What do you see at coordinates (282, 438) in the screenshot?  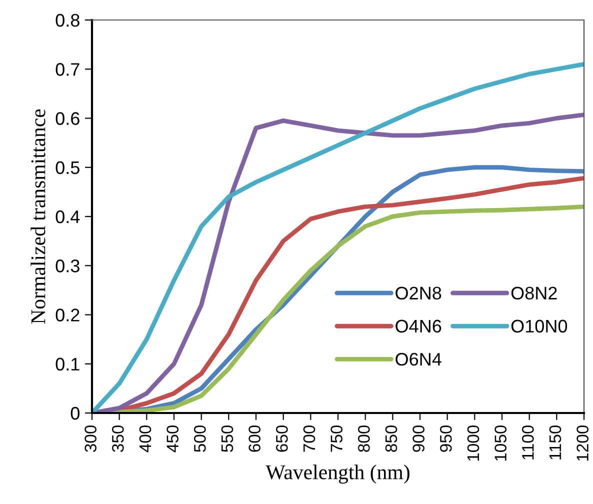 I see `x-tick-label: 650` at bounding box center [282, 438].